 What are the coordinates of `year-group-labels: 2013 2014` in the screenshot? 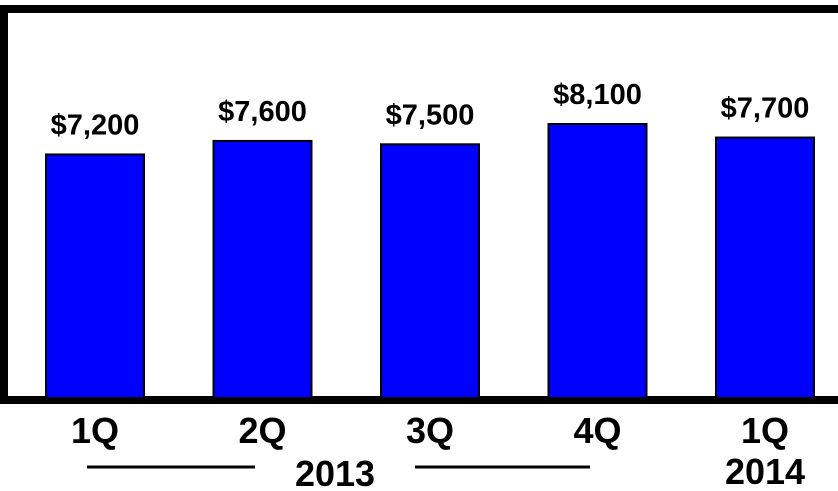 It's located at (446, 471).